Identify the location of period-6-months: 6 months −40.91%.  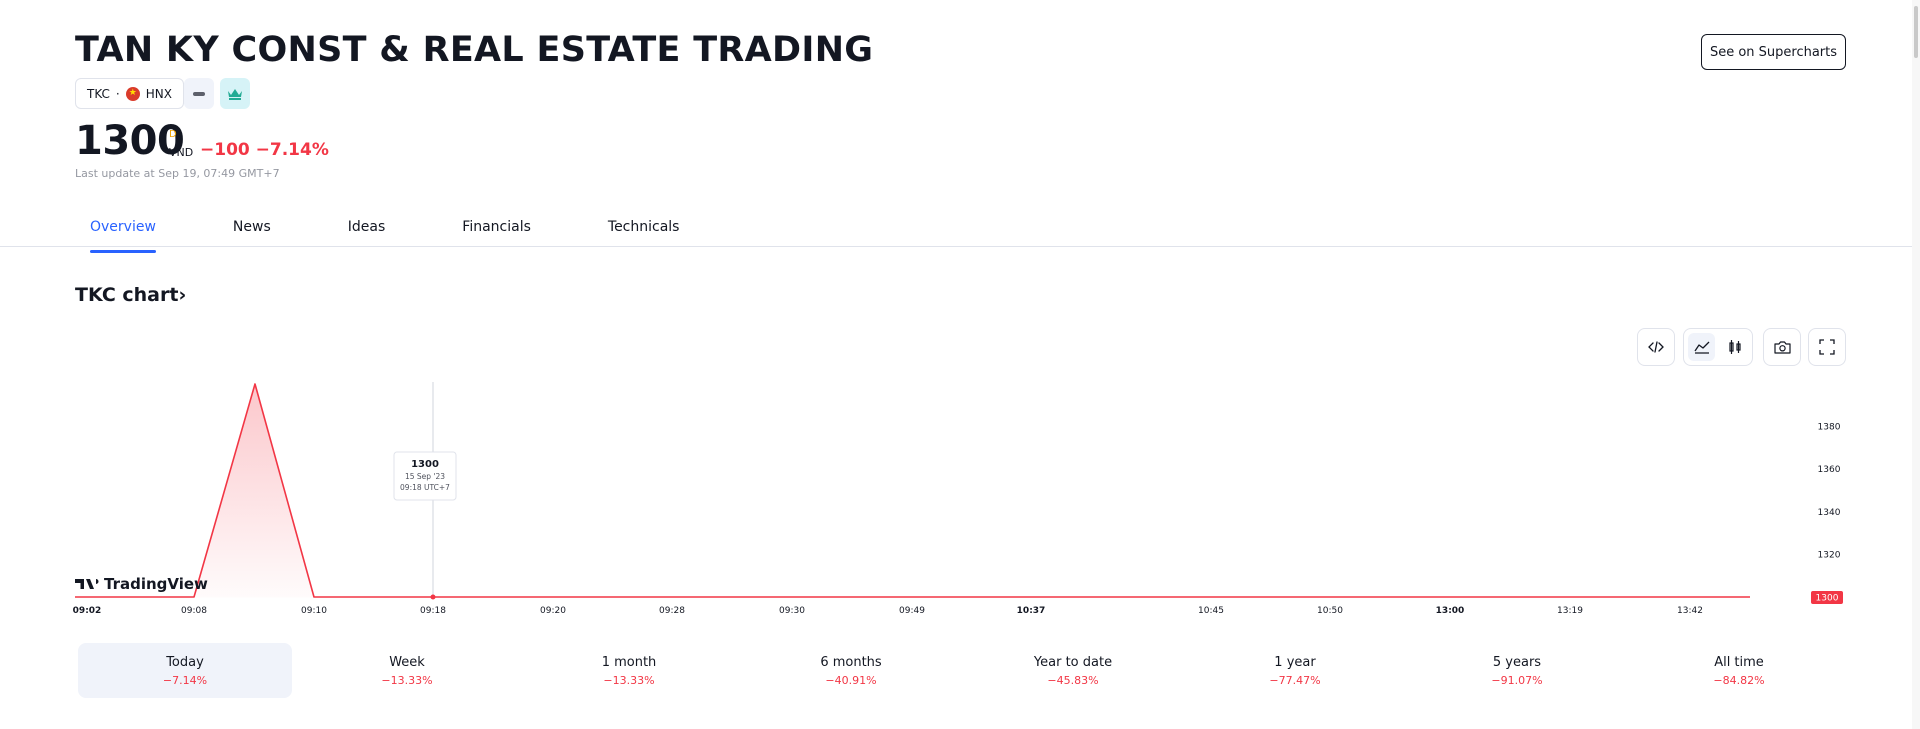
(851, 670).